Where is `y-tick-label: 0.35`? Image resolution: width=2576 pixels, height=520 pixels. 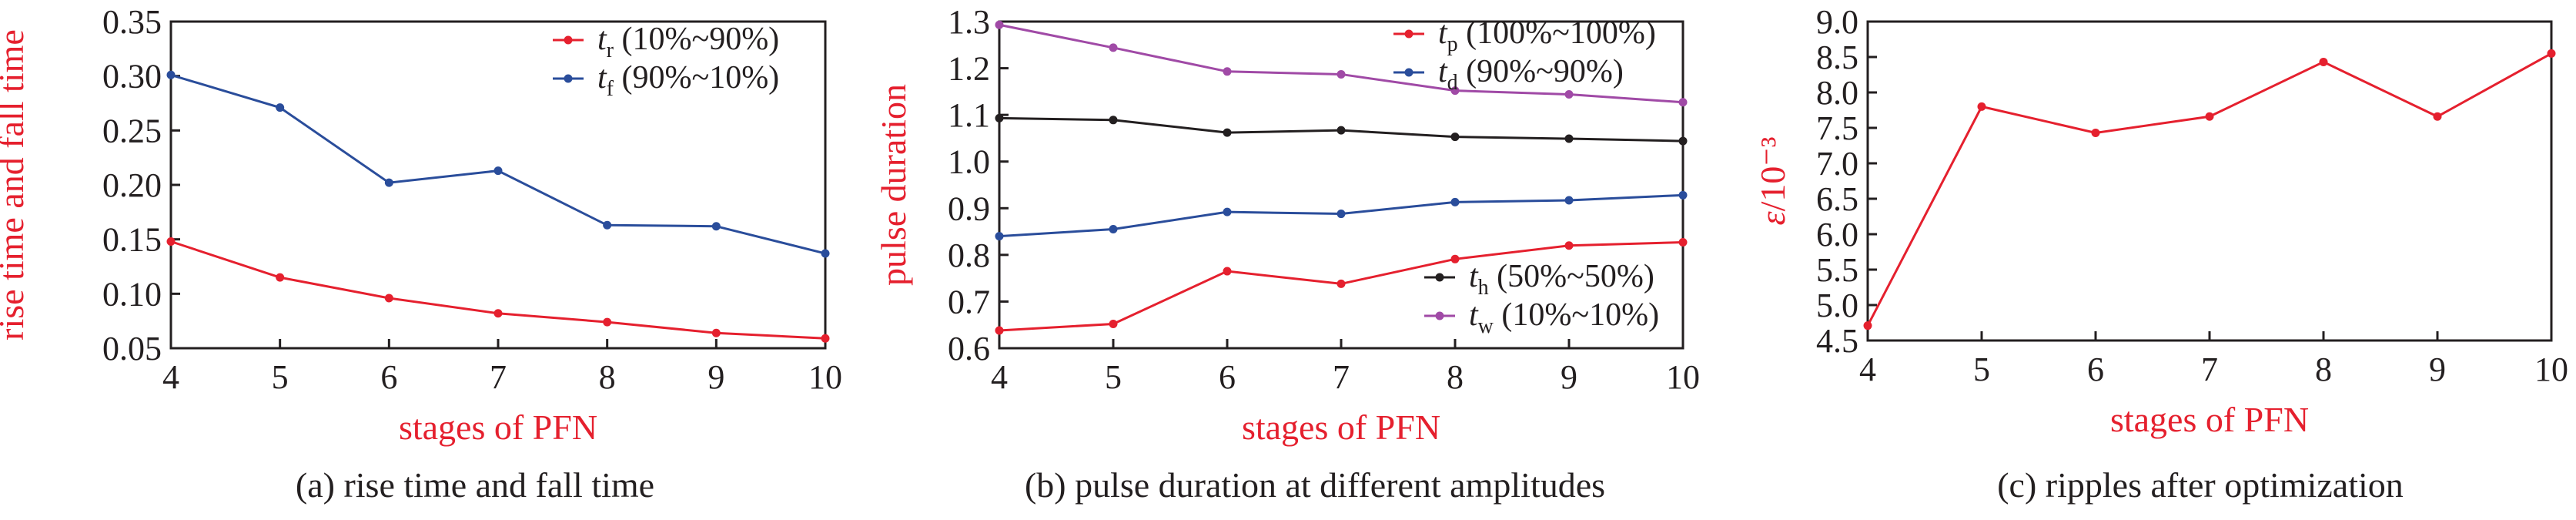 y-tick-label: 0.35 is located at coordinates (132, 22).